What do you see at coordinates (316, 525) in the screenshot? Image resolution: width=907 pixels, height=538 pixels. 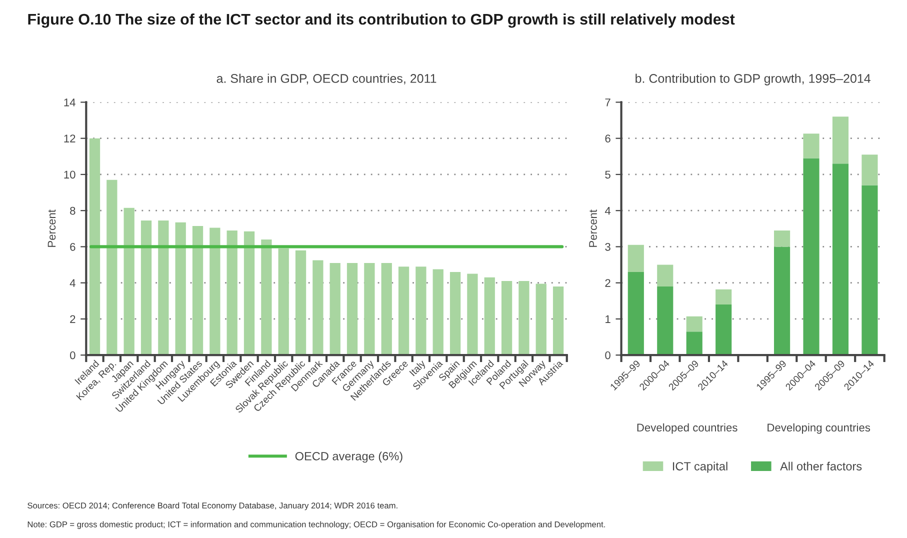 I see `text: Note: GDP = gross domestic product; ICT = information and communication technology; OECD = Organisation for Economic Co-operation and Development.` at bounding box center [316, 525].